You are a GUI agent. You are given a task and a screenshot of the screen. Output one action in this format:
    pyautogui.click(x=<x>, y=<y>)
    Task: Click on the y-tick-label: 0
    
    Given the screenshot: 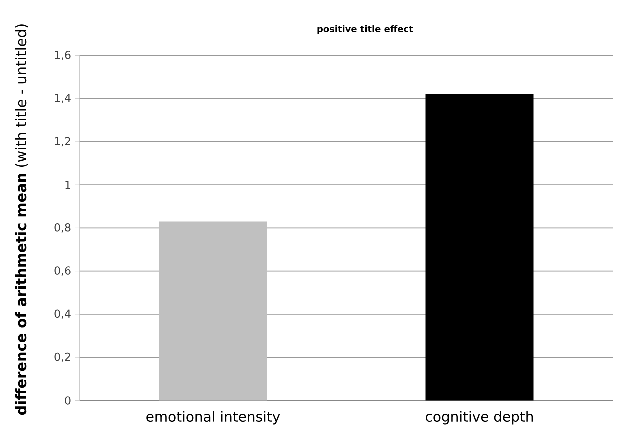 What is the action you would take?
    pyautogui.click(x=68, y=400)
    